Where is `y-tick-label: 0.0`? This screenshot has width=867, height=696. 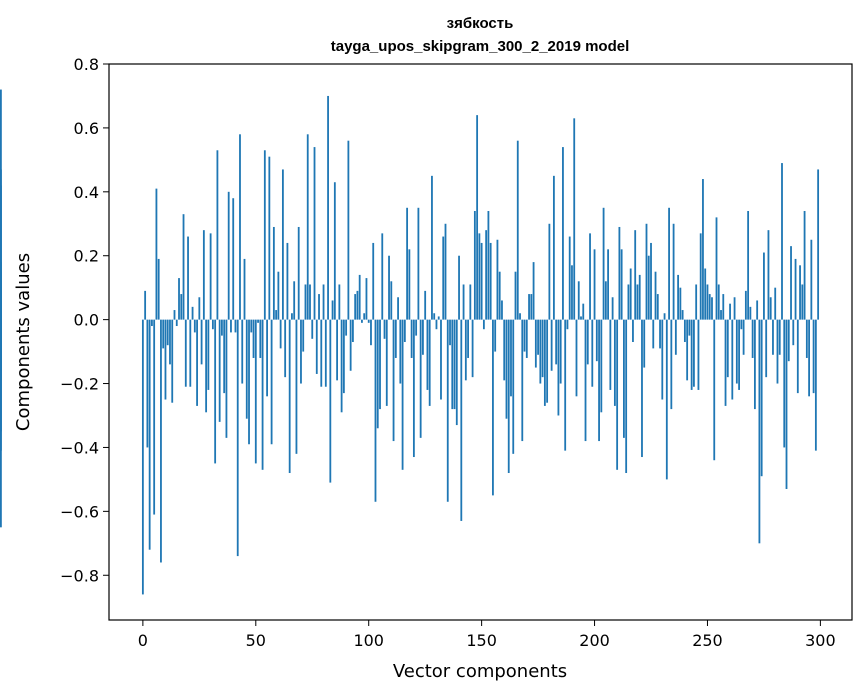
y-tick-label: 0.0 is located at coordinates (86, 320).